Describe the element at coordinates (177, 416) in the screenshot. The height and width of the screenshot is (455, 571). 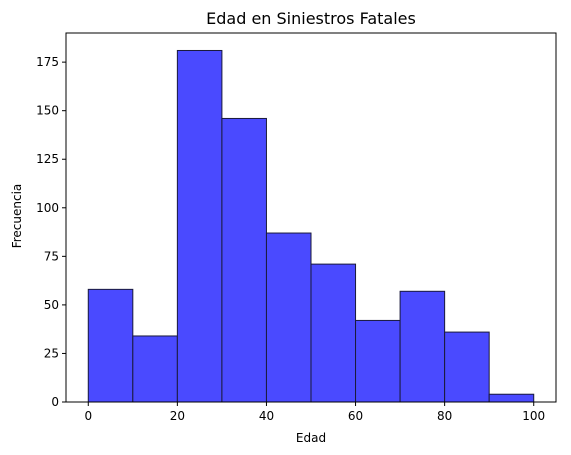
I see `x-tick-label-1: 20` at that location.